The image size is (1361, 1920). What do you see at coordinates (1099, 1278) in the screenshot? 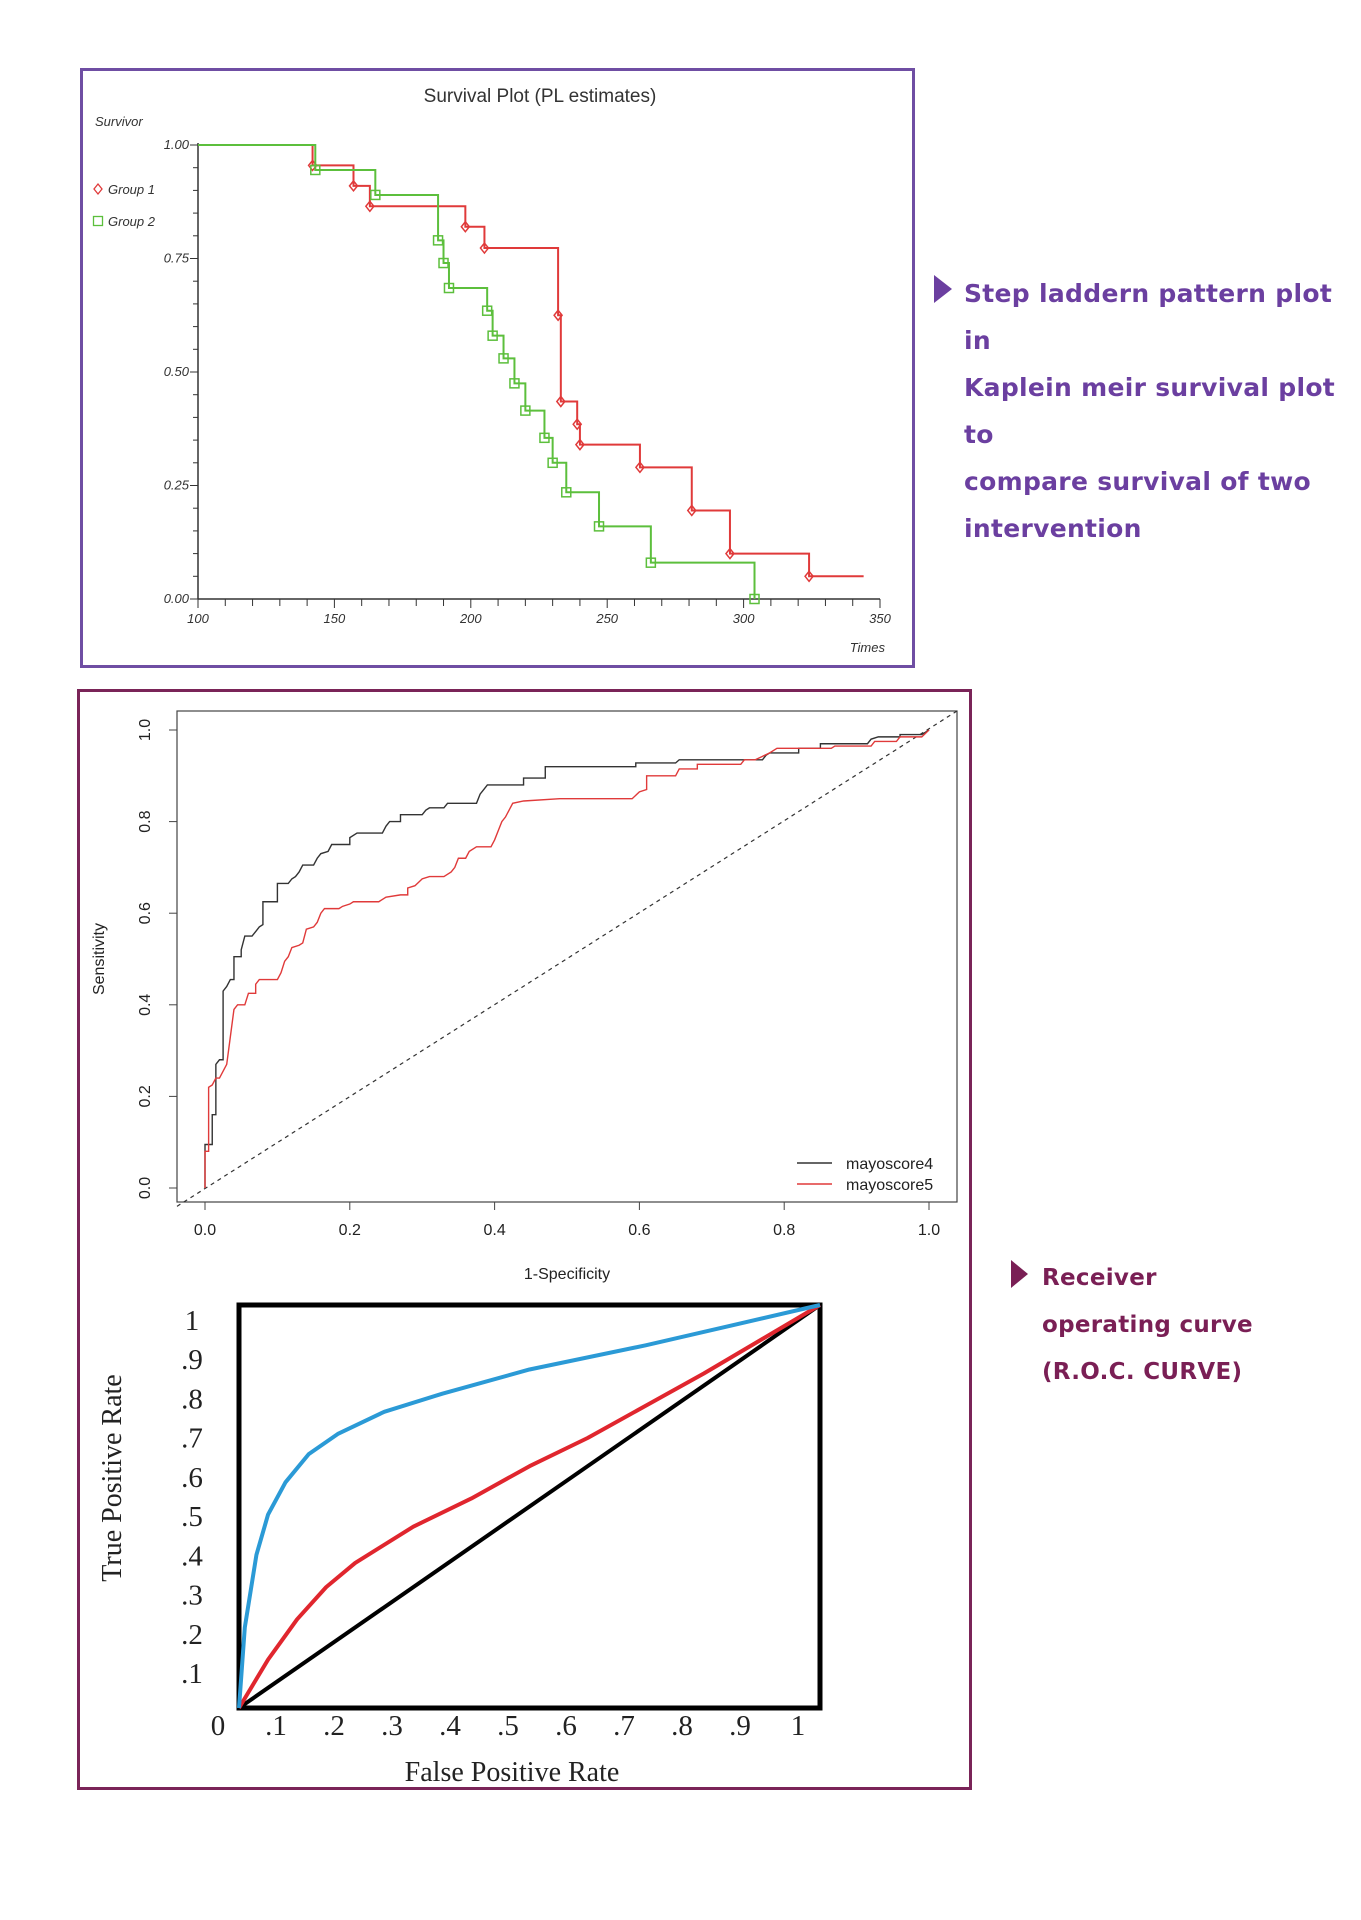
I see `annotation-line: Receiver` at bounding box center [1099, 1278].